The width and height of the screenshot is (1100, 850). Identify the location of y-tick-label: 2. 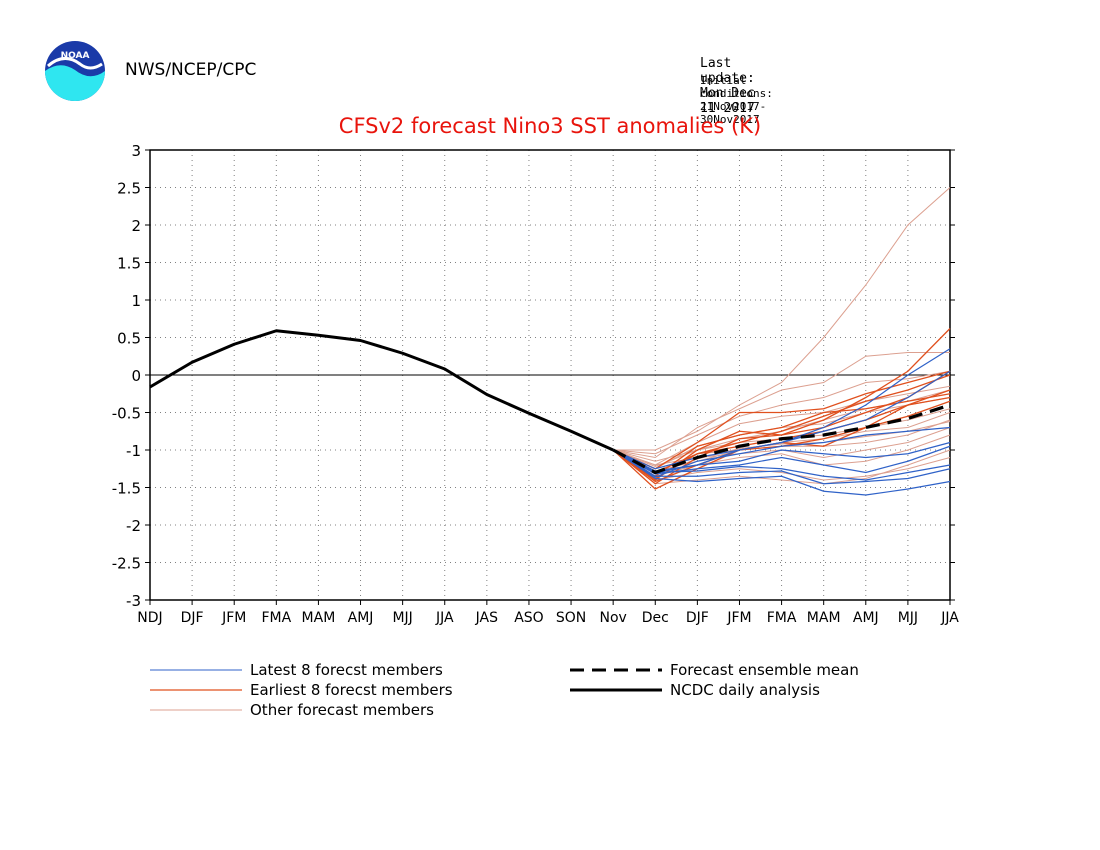
(136, 226).